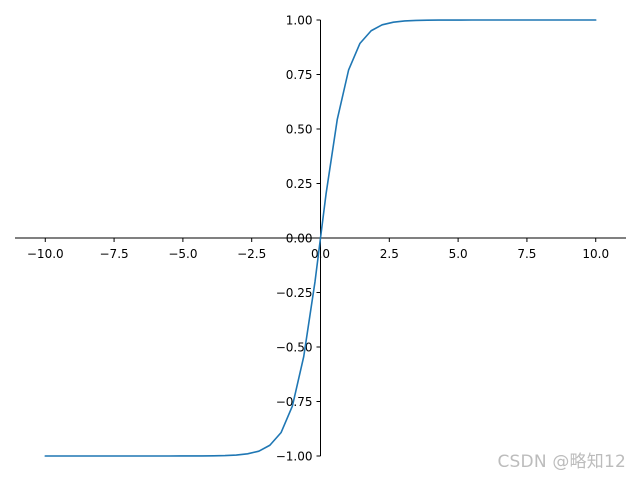 The image size is (640, 480). What do you see at coordinates (320, 254) in the screenshot?
I see `x-tick-label: 0.0` at bounding box center [320, 254].